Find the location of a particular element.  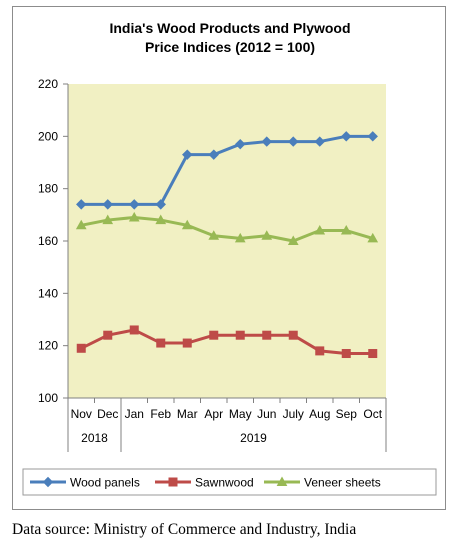

y-tick-label: 180 is located at coordinates (48, 189).